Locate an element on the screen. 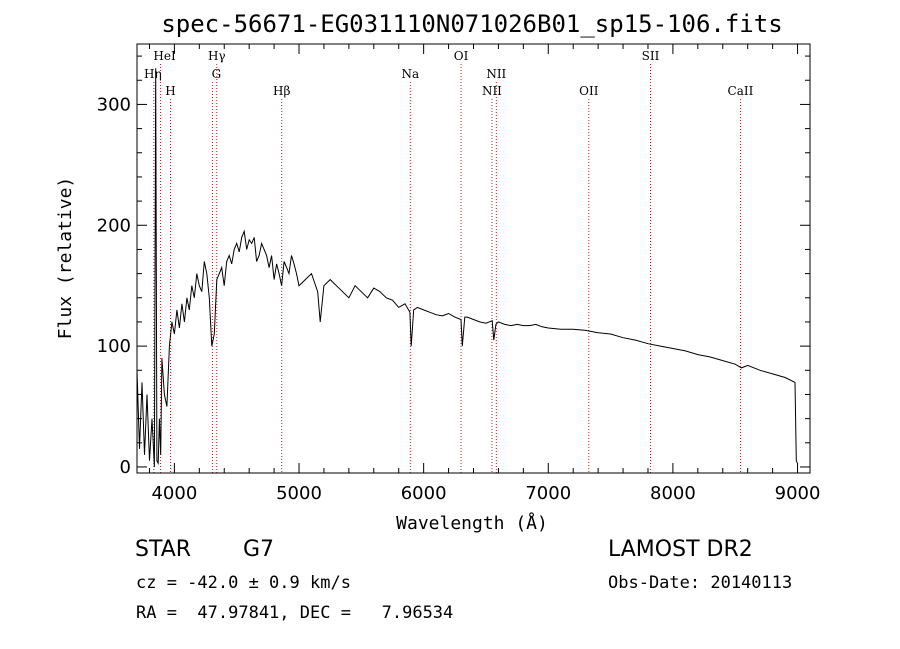 The height and width of the screenshot is (649, 900). y-tick-label-0: 0 is located at coordinates (125, 467).